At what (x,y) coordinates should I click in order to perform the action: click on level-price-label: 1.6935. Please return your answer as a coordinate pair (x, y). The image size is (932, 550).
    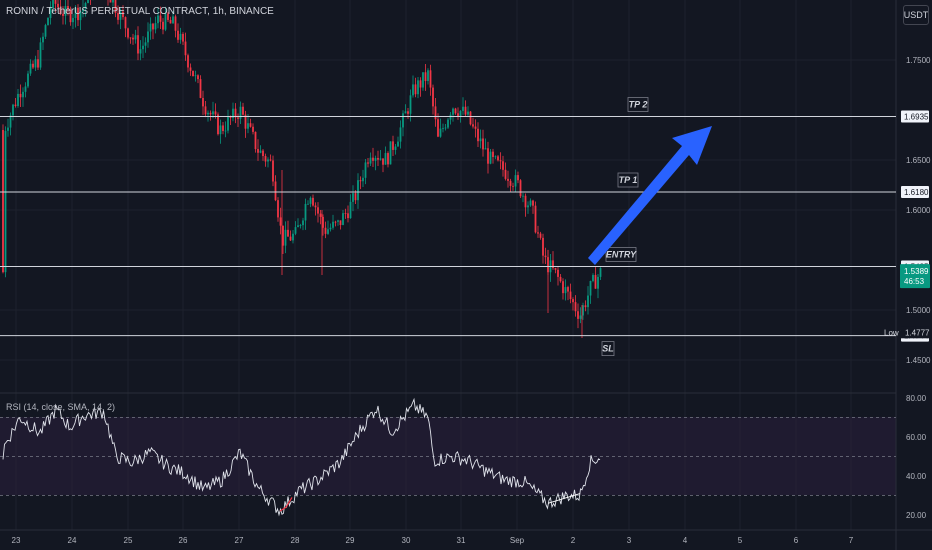
    Looking at the image, I should click on (916, 117).